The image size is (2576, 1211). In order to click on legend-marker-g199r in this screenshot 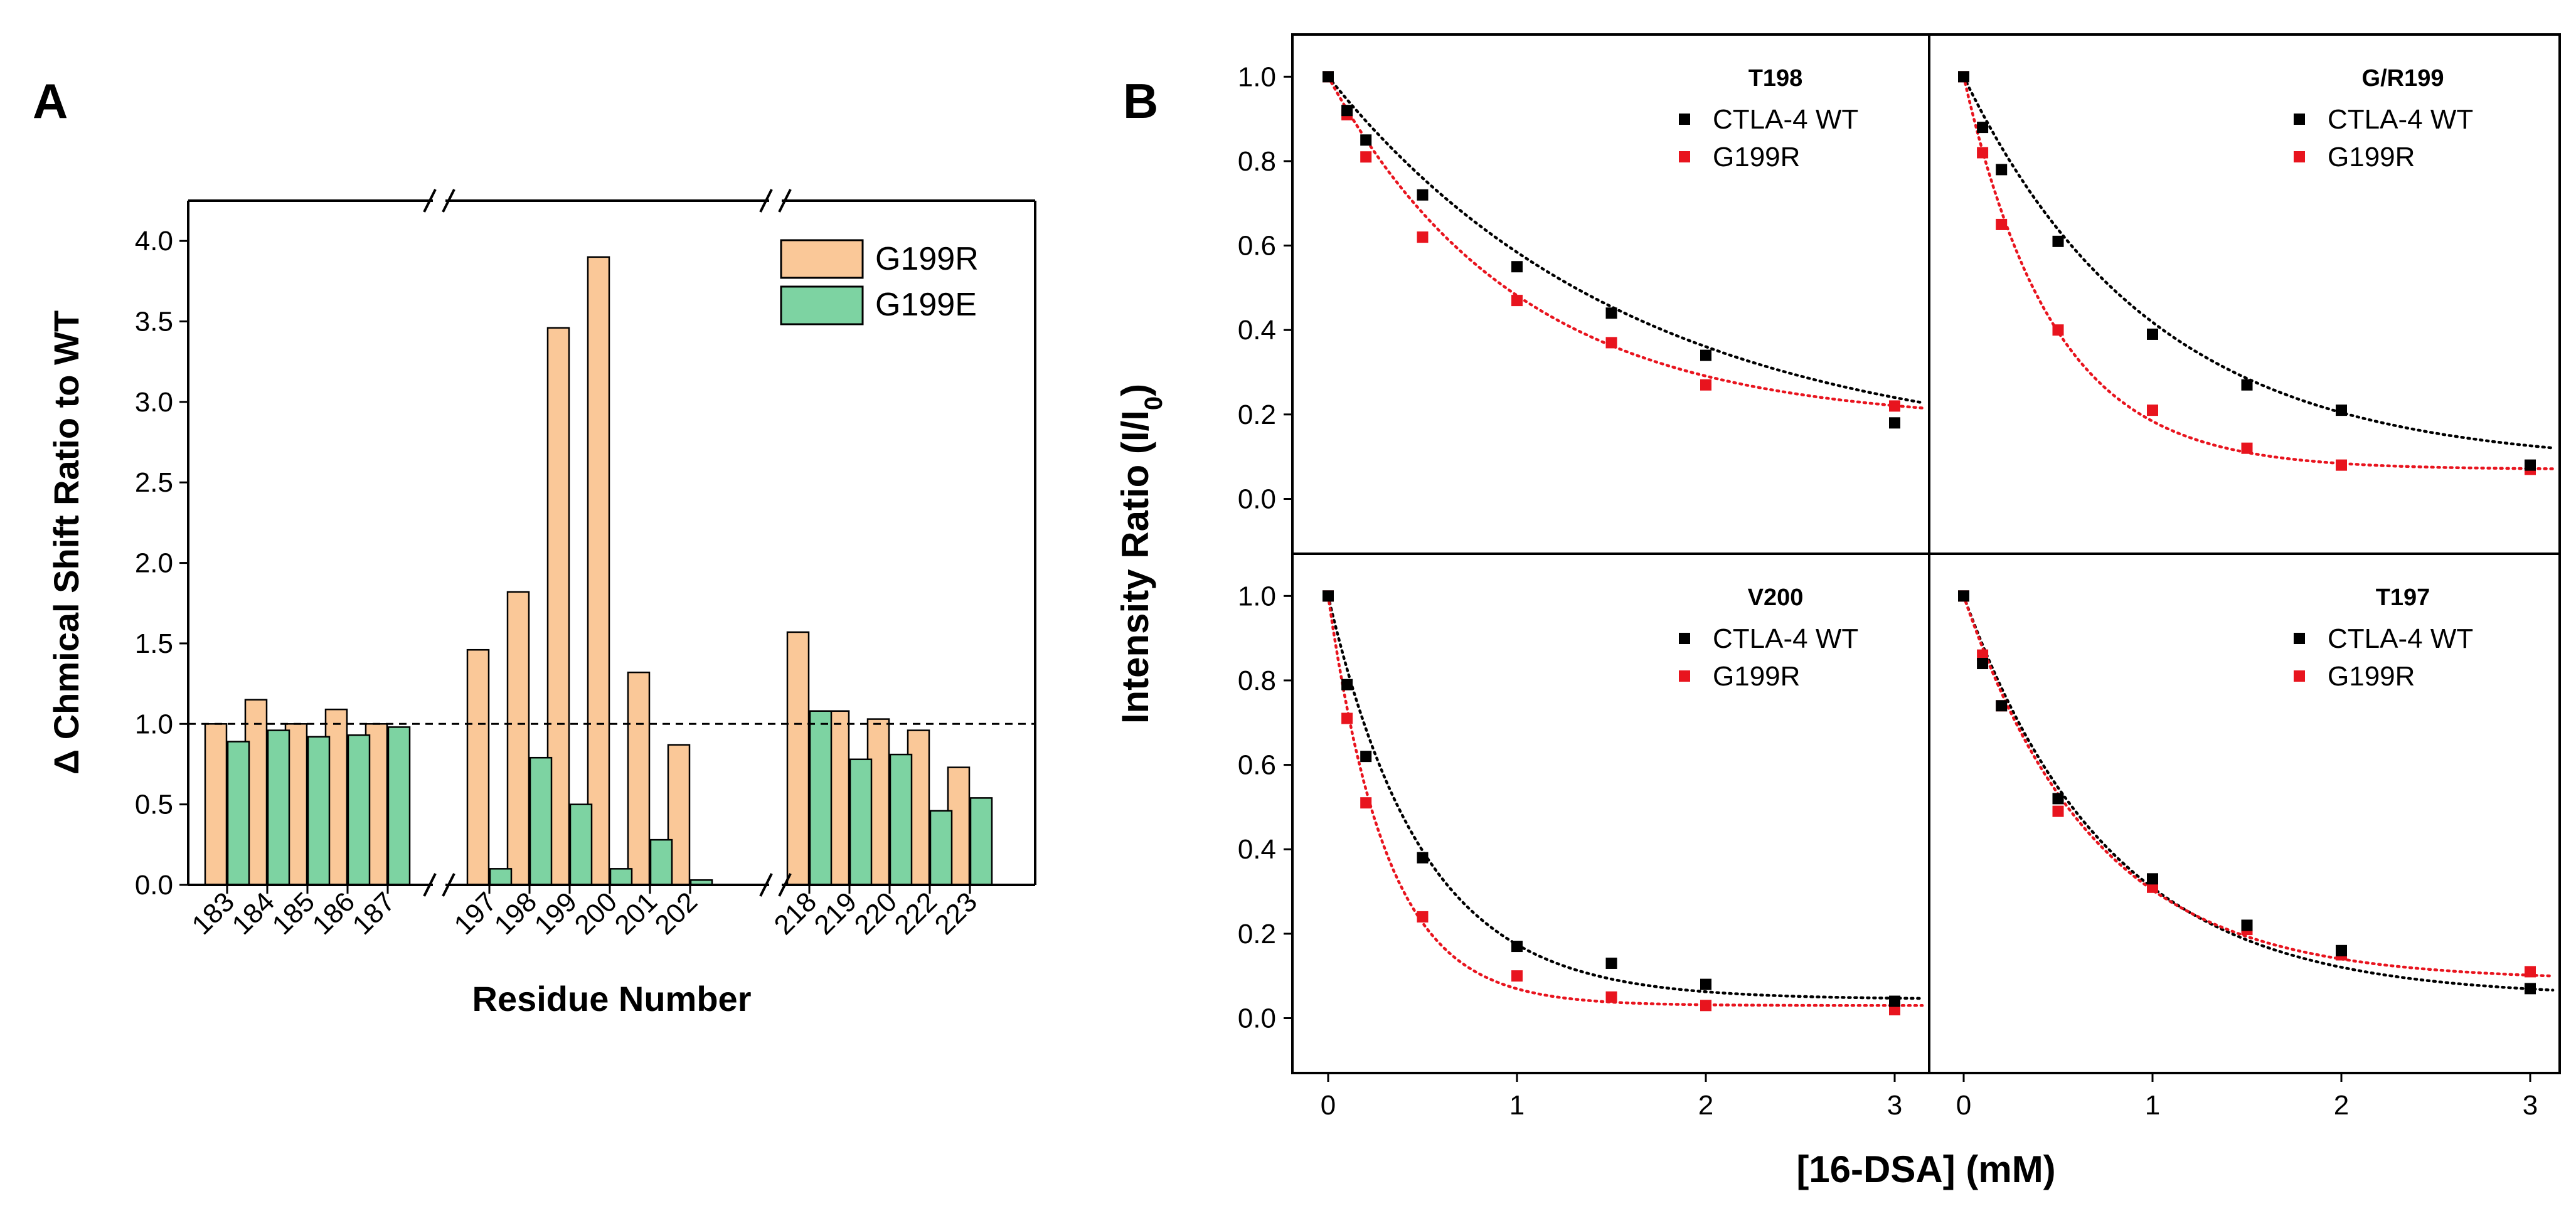, I will do `click(2300, 156)`.